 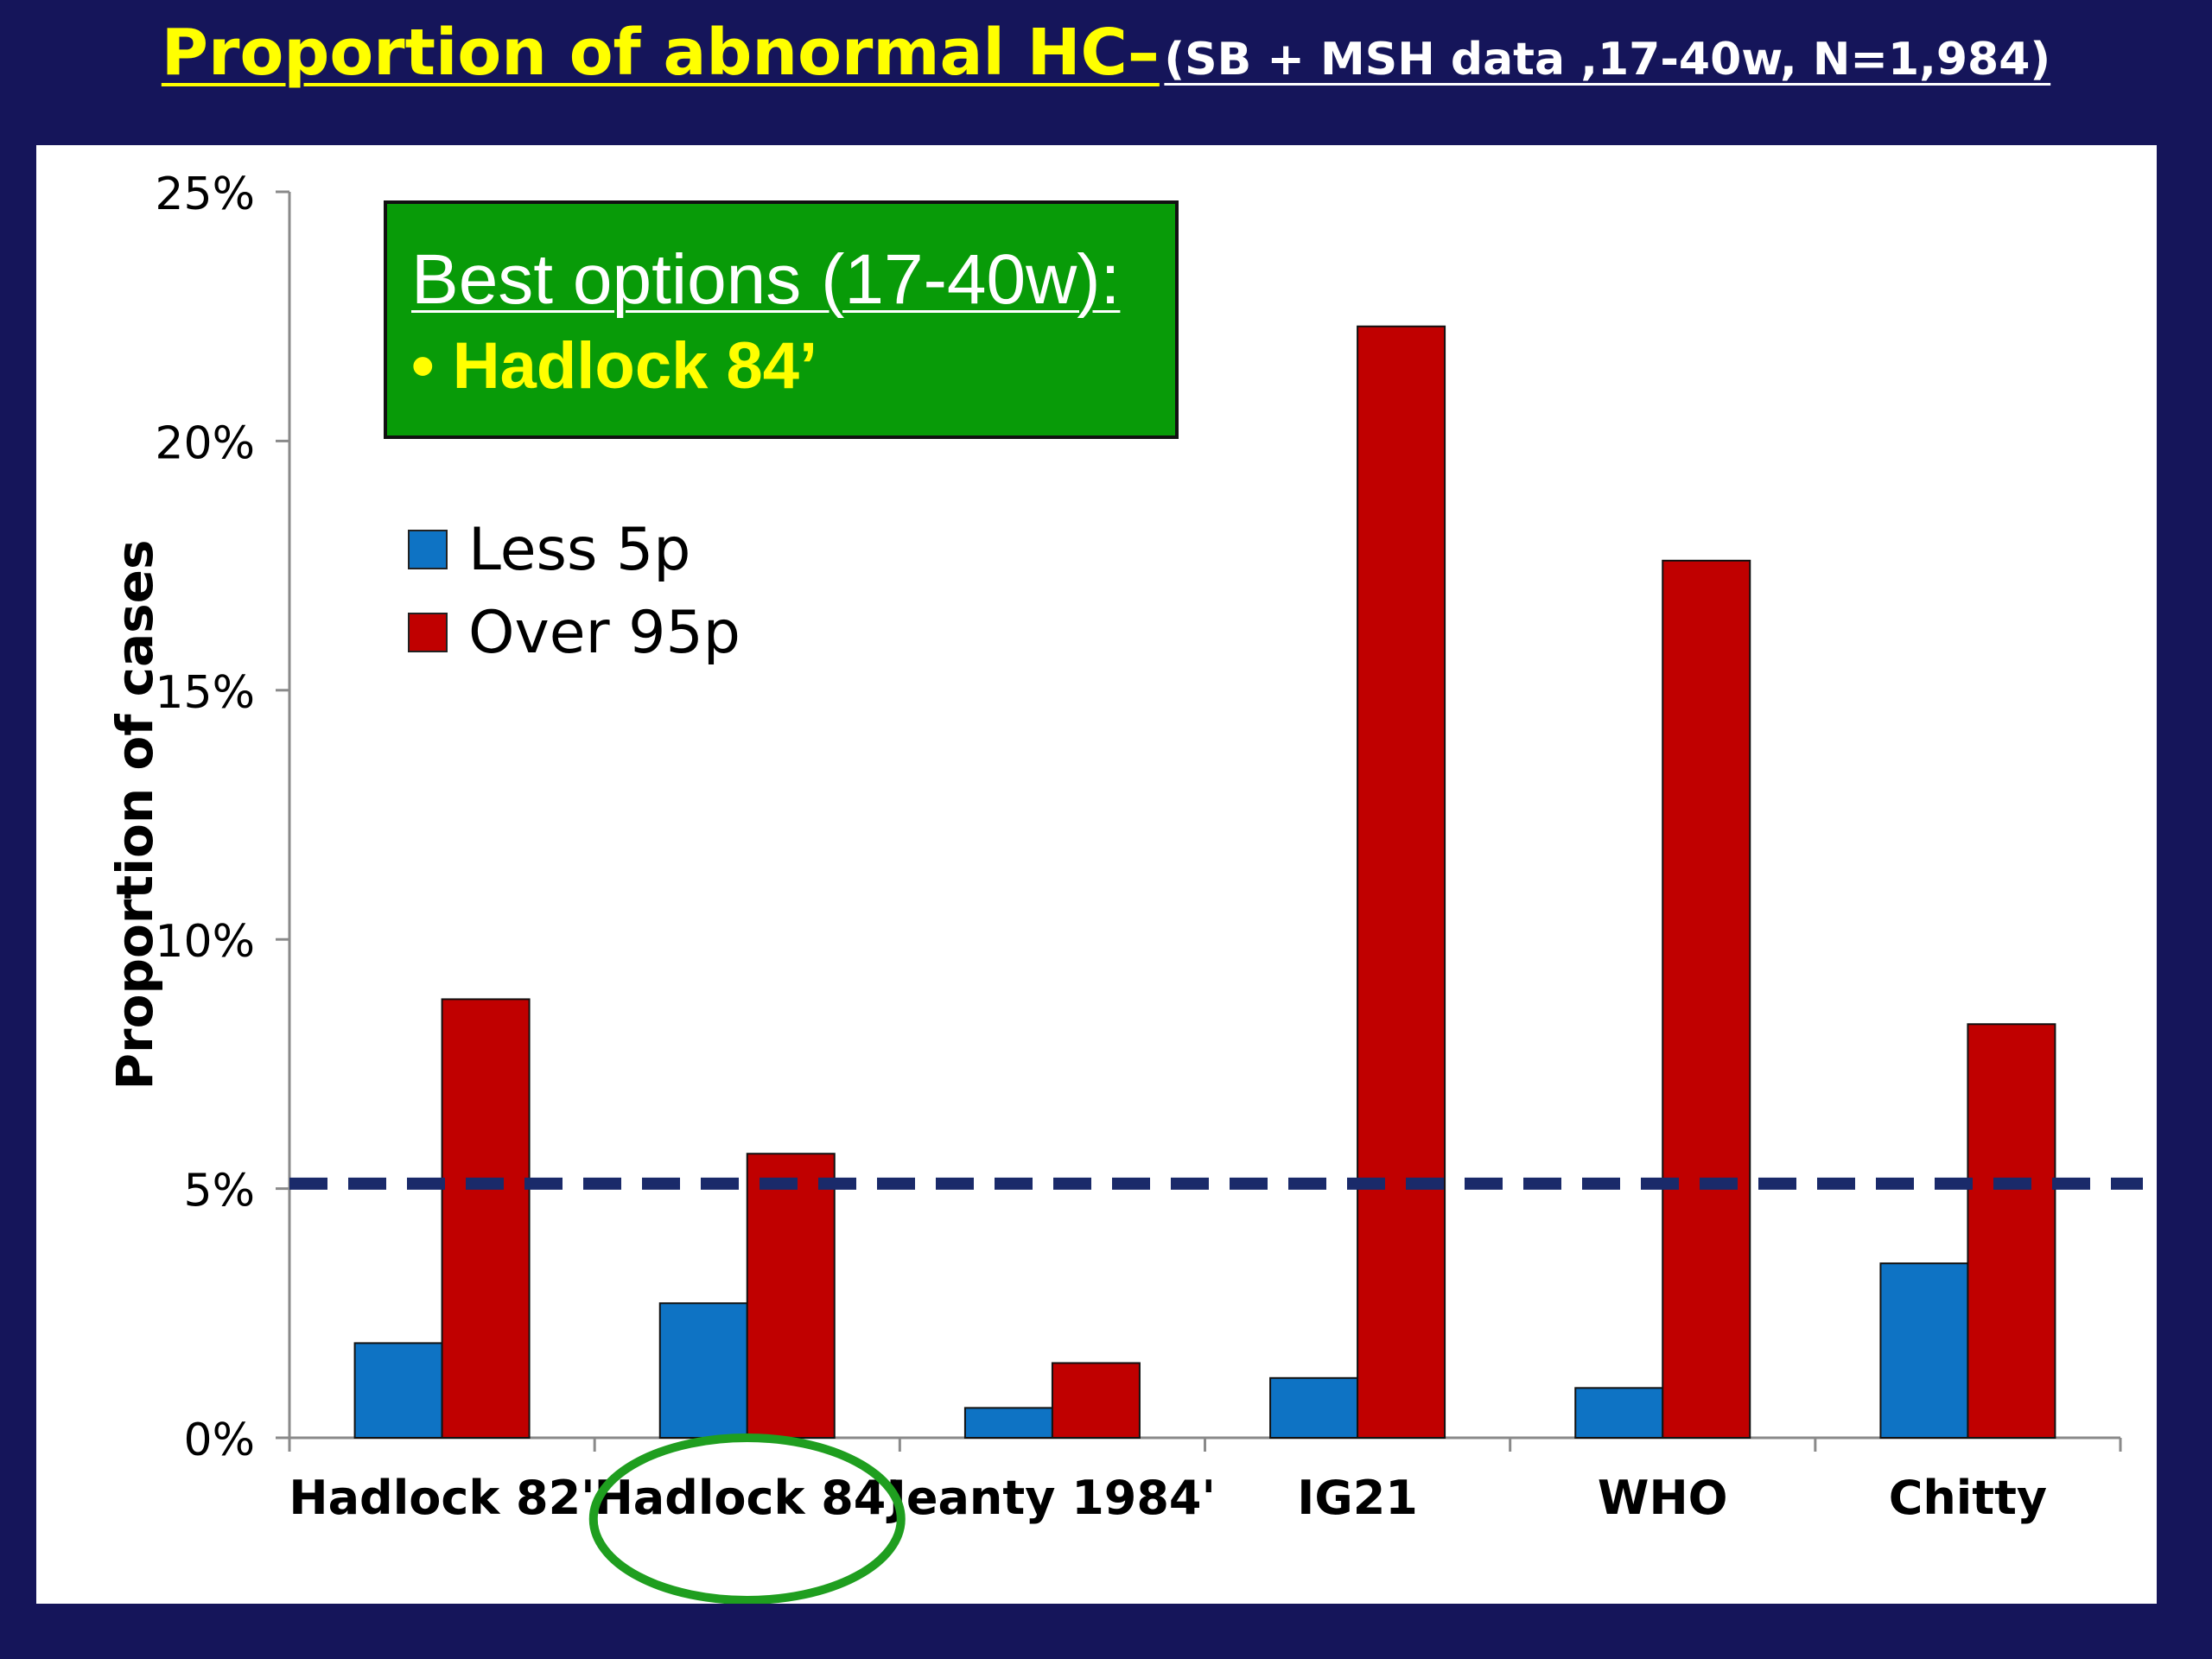 I want to click on x-tick-label: Hadlock 84', so click(x=747, y=1498).